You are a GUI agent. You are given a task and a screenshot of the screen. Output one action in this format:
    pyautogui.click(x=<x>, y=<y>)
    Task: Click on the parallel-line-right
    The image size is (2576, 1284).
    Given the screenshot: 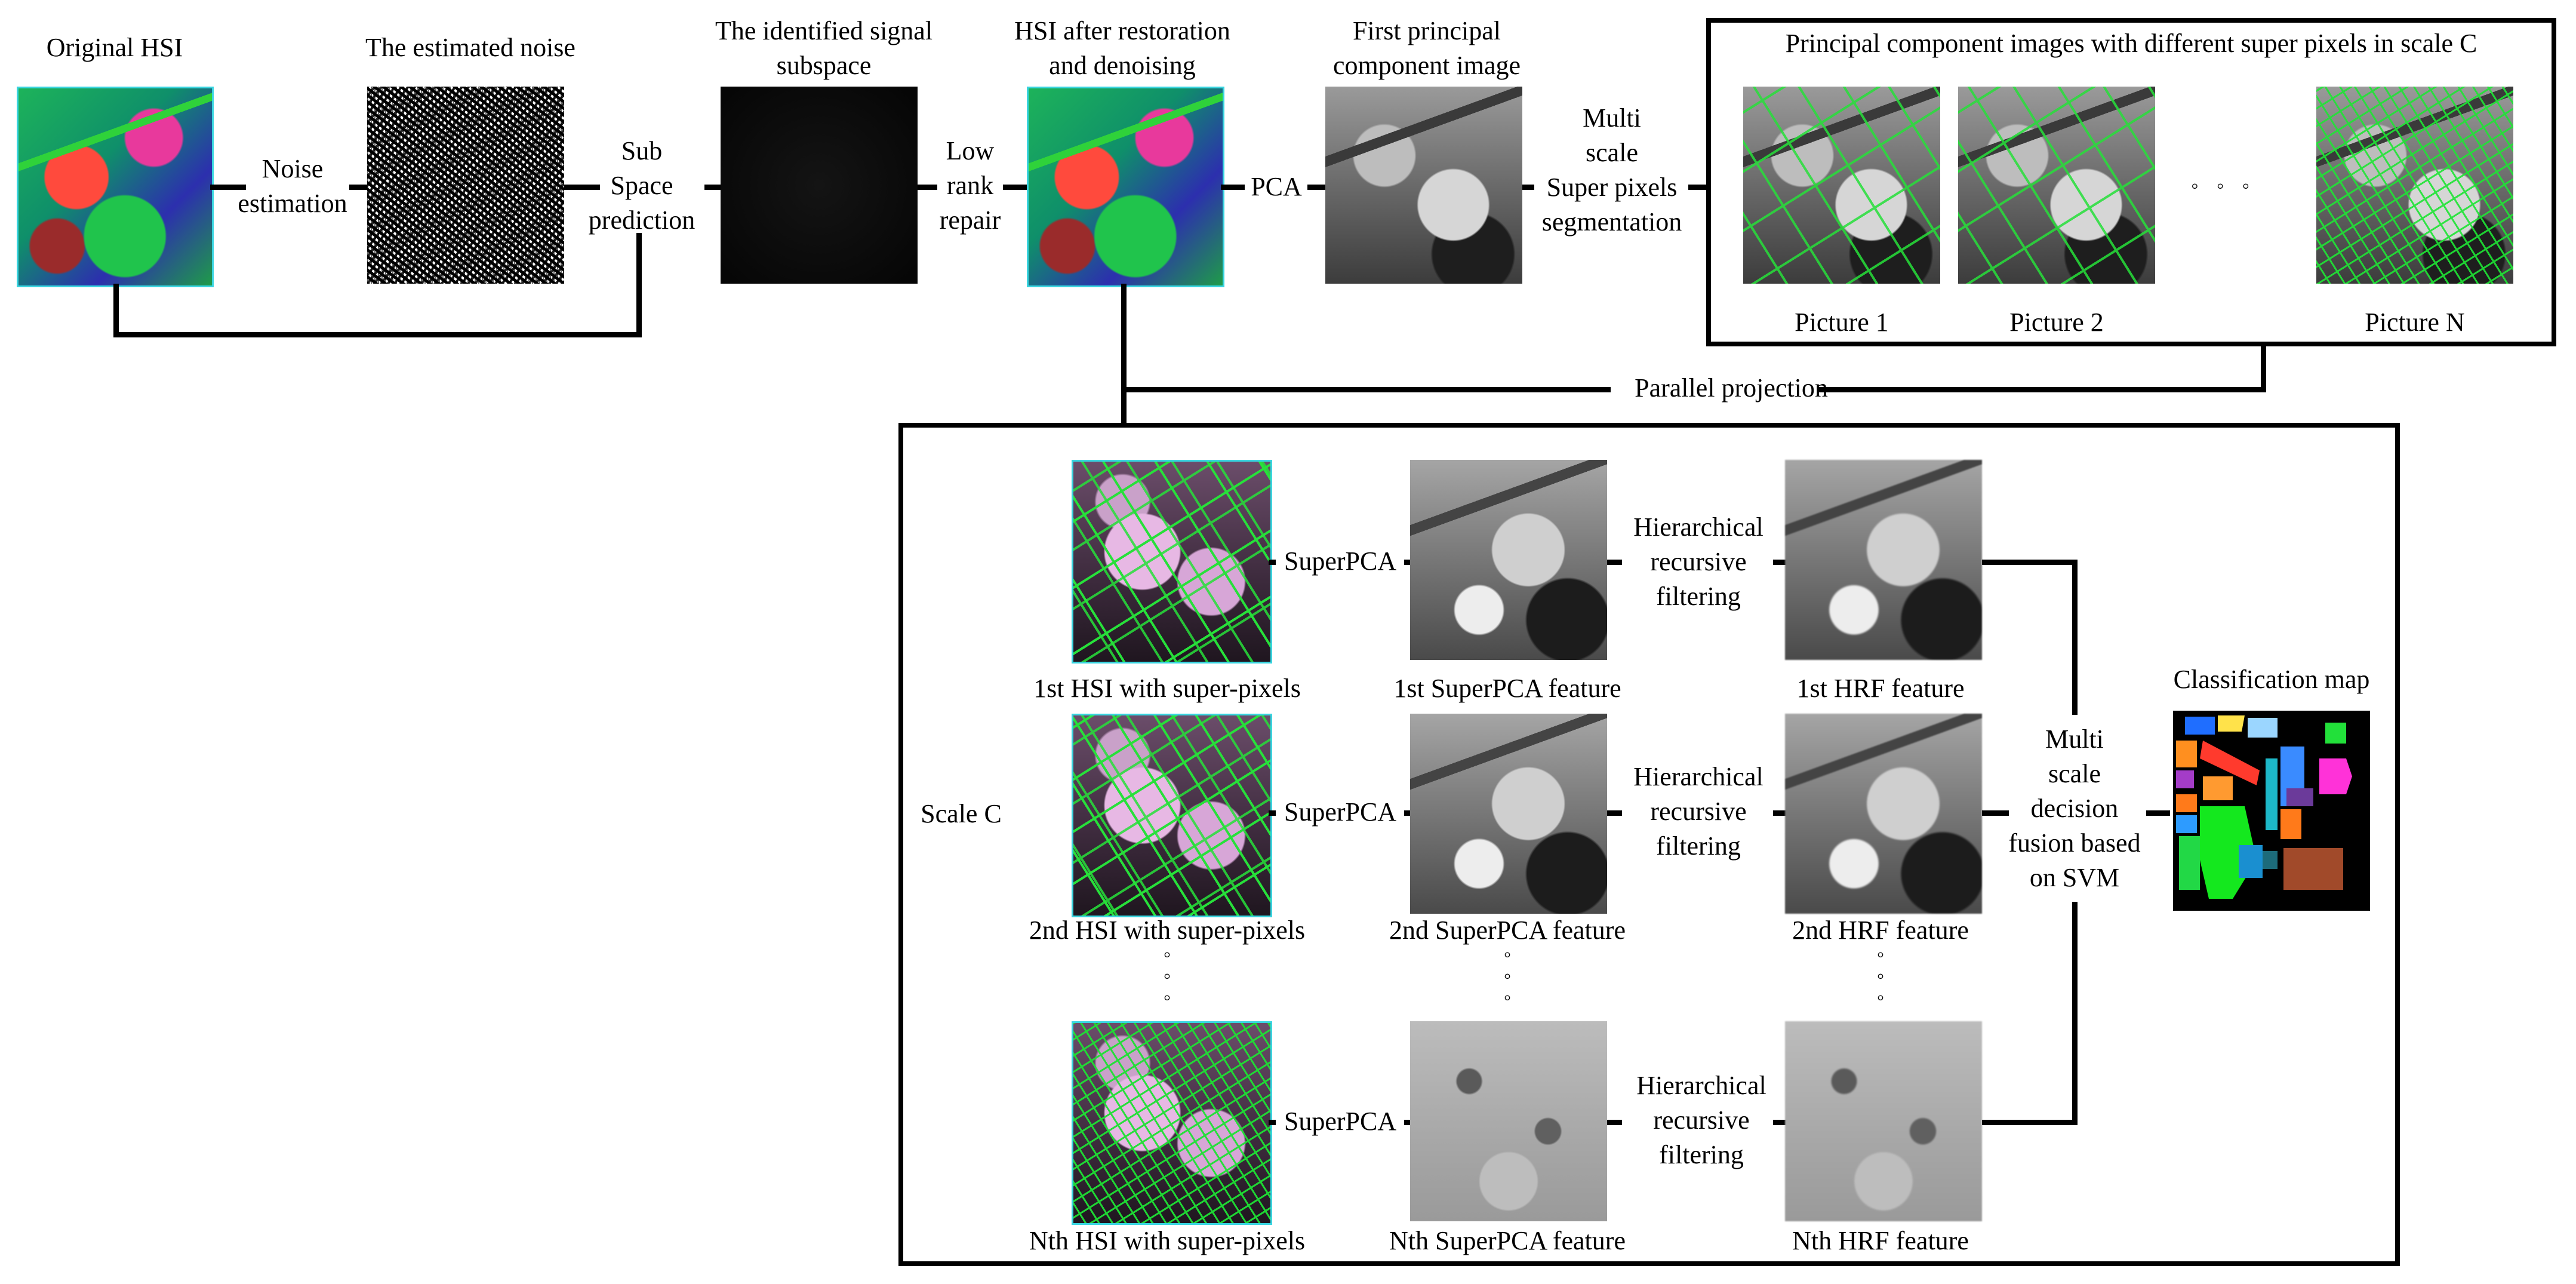 What is the action you would take?
    pyautogui.click(x=2042, y=390)
    